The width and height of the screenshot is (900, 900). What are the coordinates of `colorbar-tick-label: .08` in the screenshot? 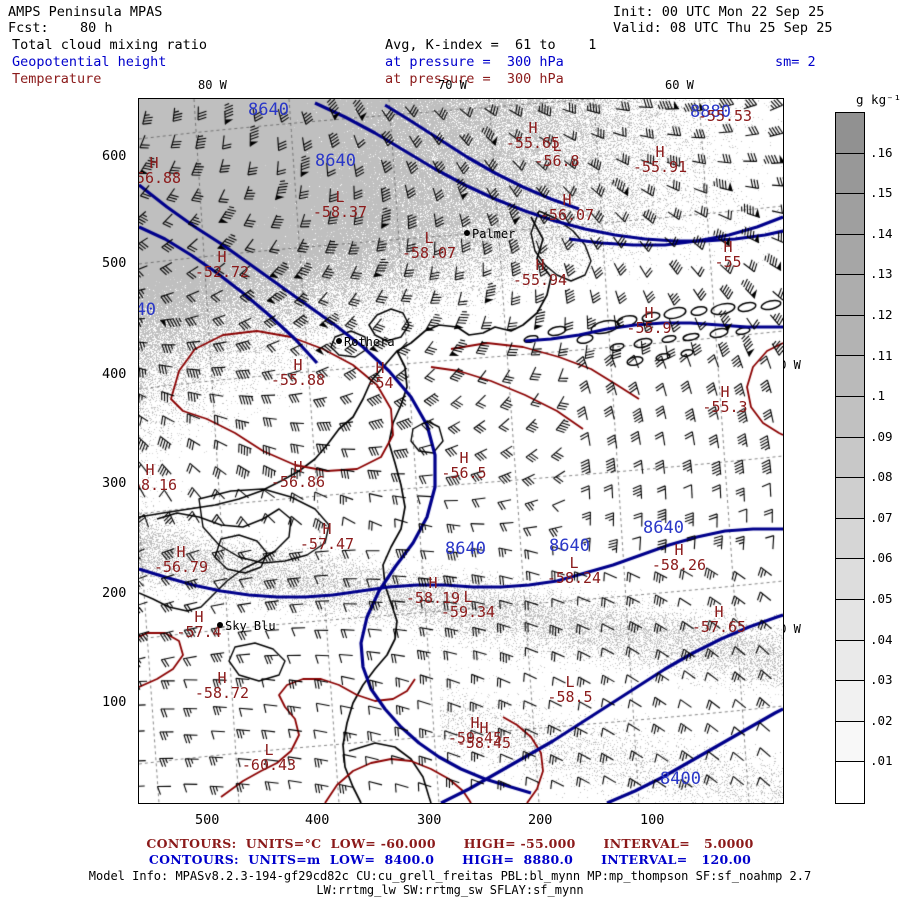 It's located at (881, 477).